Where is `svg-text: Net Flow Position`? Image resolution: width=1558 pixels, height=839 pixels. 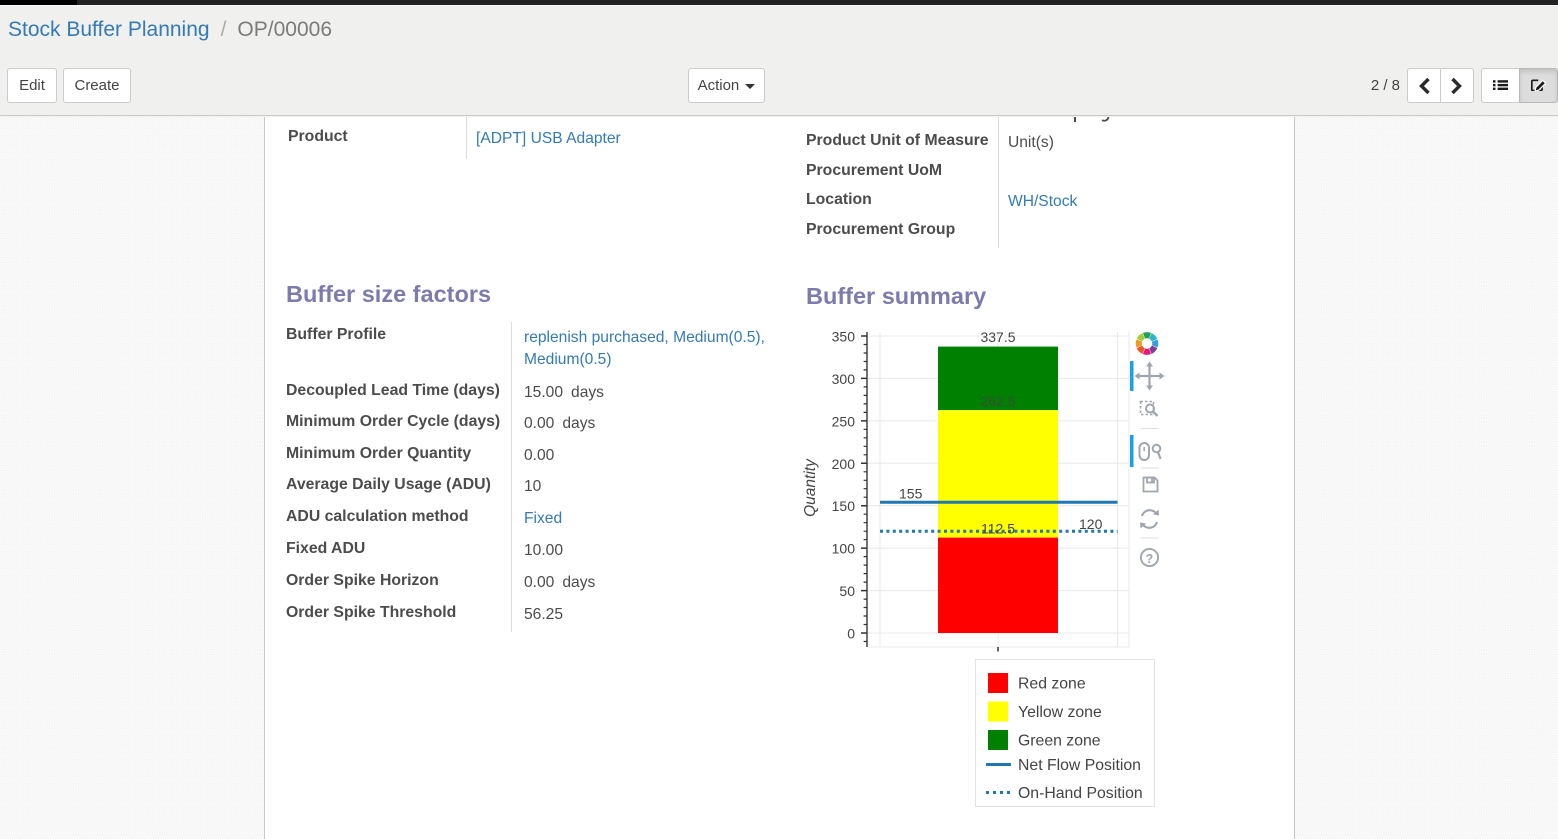
svg-text: Net Flow Position is located at coordinates (1079, 765).